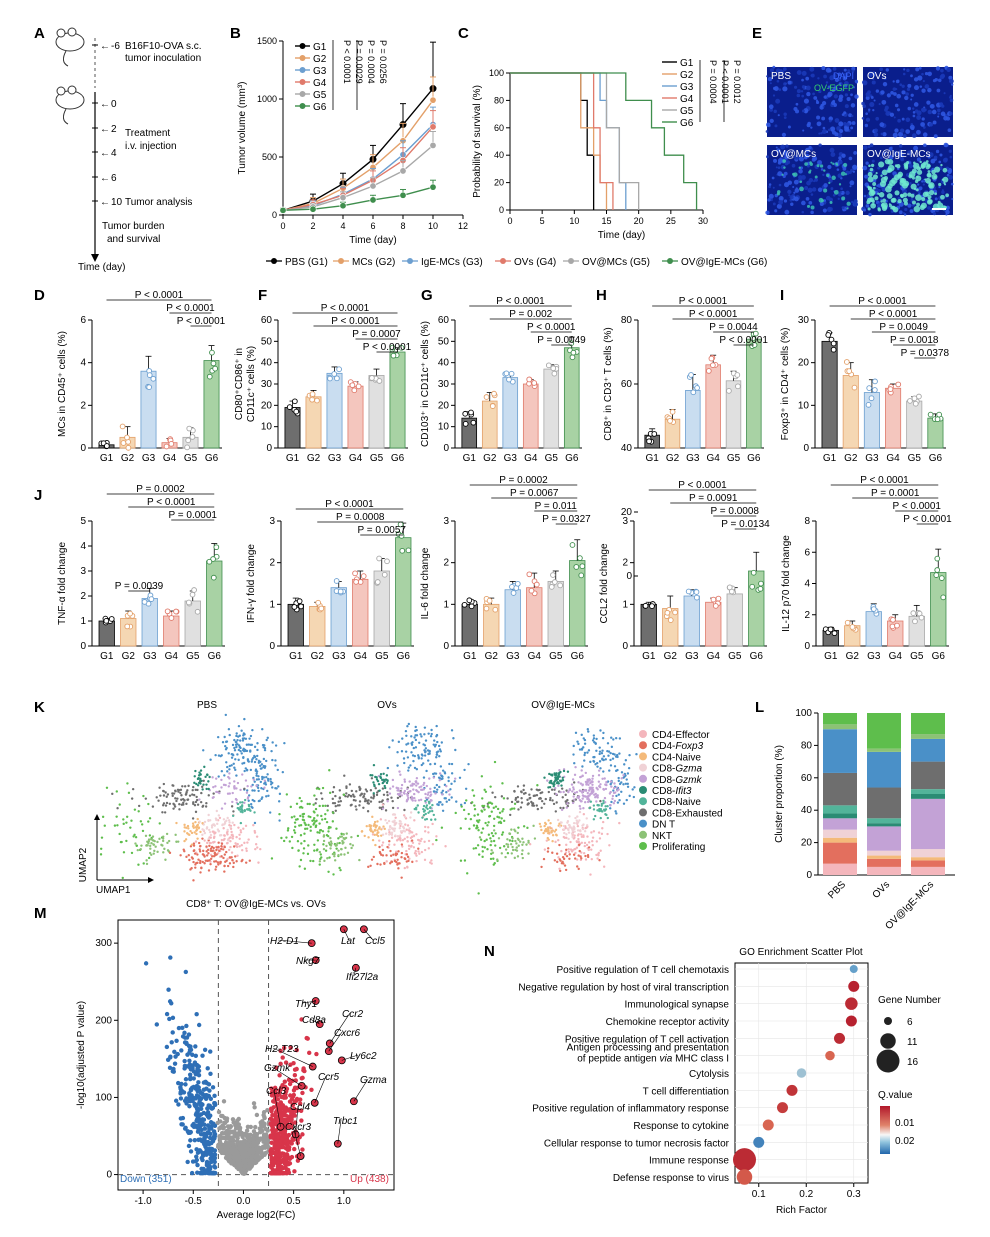 The height and width of the screenshot is (1237, 990). Describe the element at coordinates (713, 314) in the screenshot. I see `p-value-label: P < 0.0001` at that location.